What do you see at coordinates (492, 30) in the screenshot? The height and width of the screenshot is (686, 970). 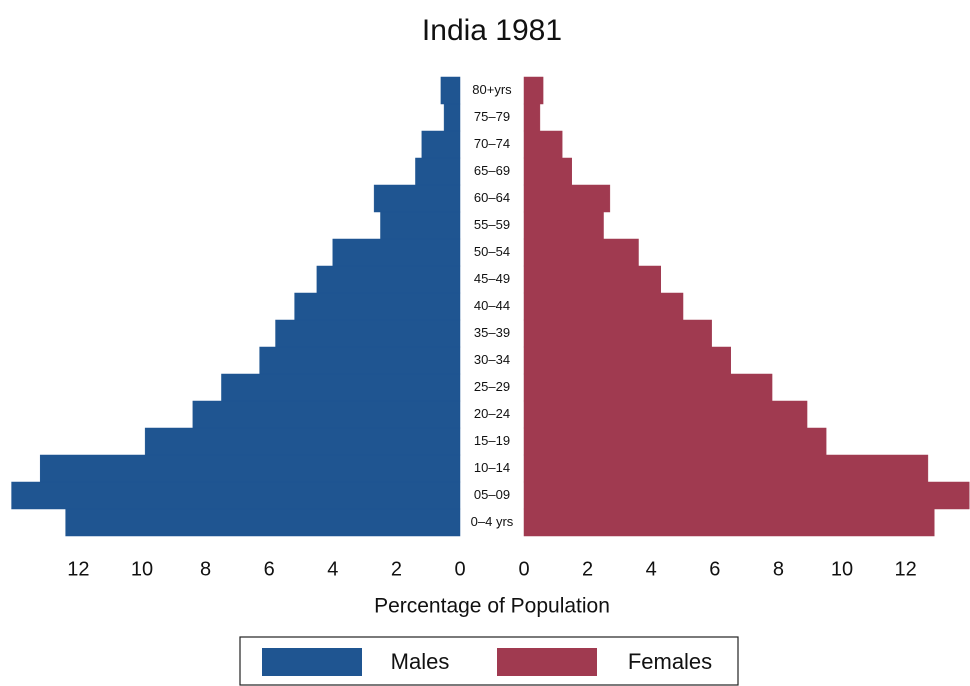 I see `chart-title: India 1981` at bounding box center [492, 30].